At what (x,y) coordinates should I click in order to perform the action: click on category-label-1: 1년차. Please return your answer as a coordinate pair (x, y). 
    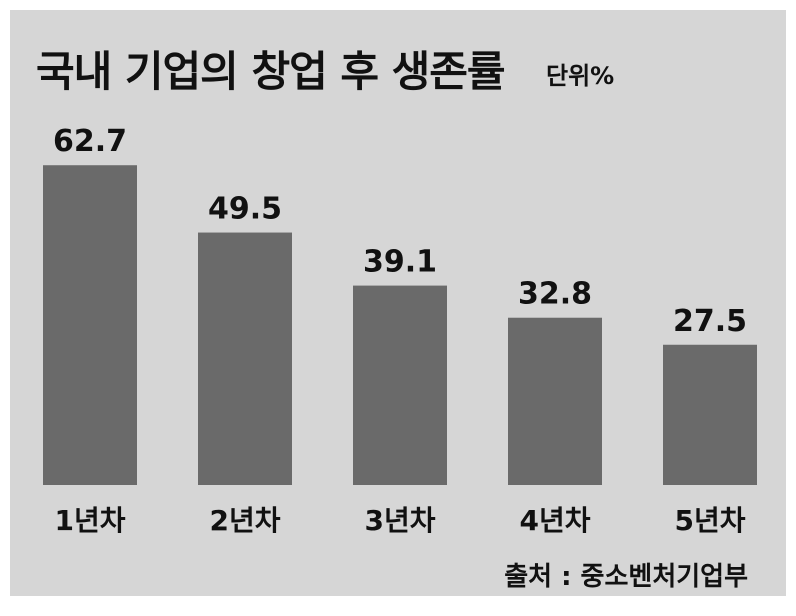
    Looking at the image, I should click on (89, 520).